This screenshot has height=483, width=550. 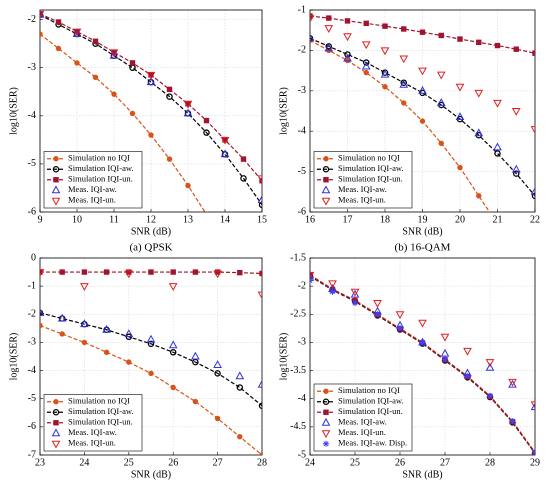 What do you see at coordinates (188, 219) in the screenshot?
I see `x-tick-label: 13` at bounding box center [188, 219].